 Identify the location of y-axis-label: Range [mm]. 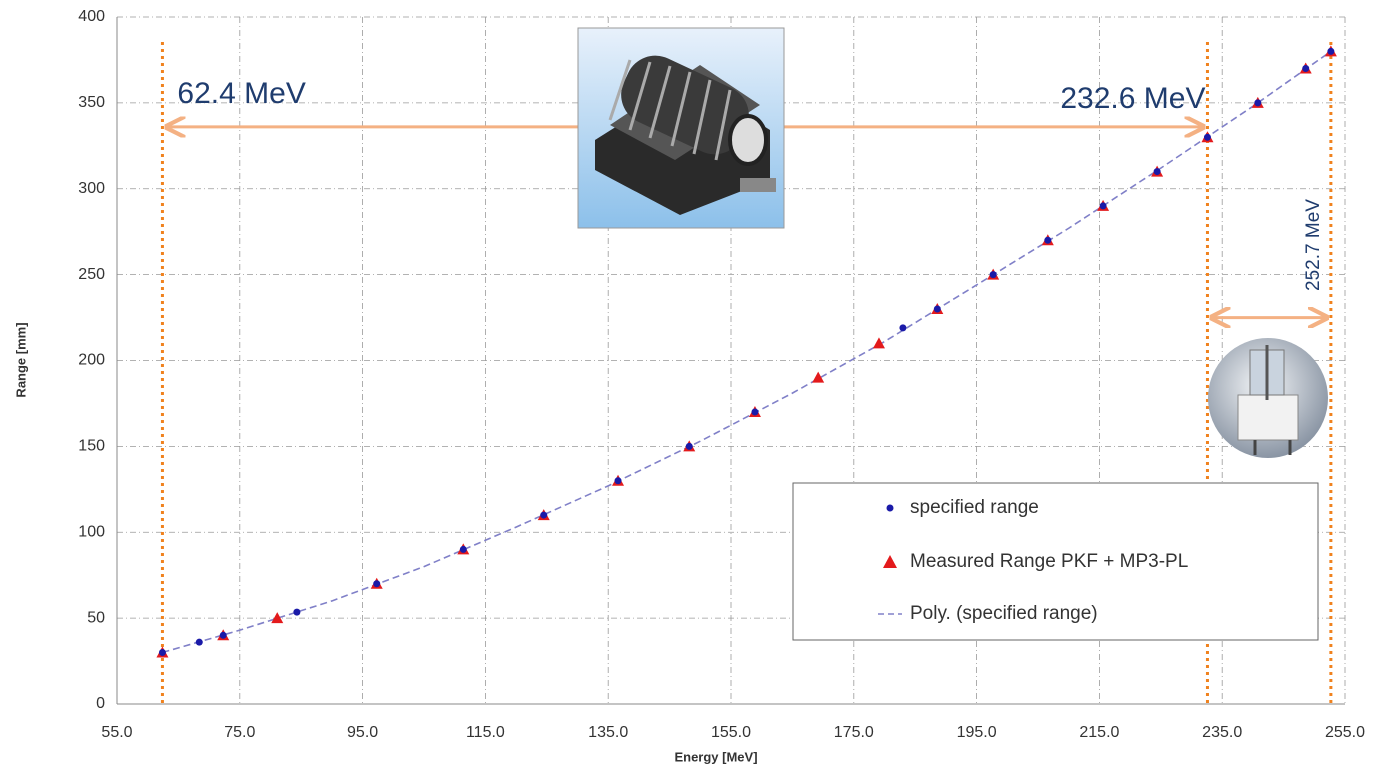
(20, 359).